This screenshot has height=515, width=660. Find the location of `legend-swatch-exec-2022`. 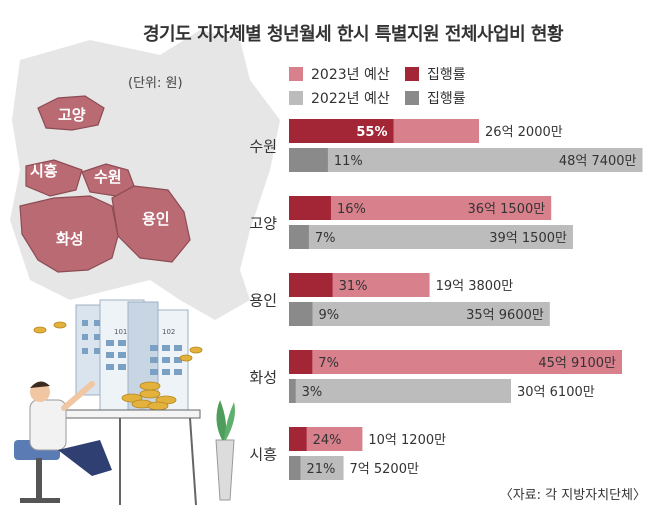

legend-swatch-exec-2022 is located at coordinates (412, 98).